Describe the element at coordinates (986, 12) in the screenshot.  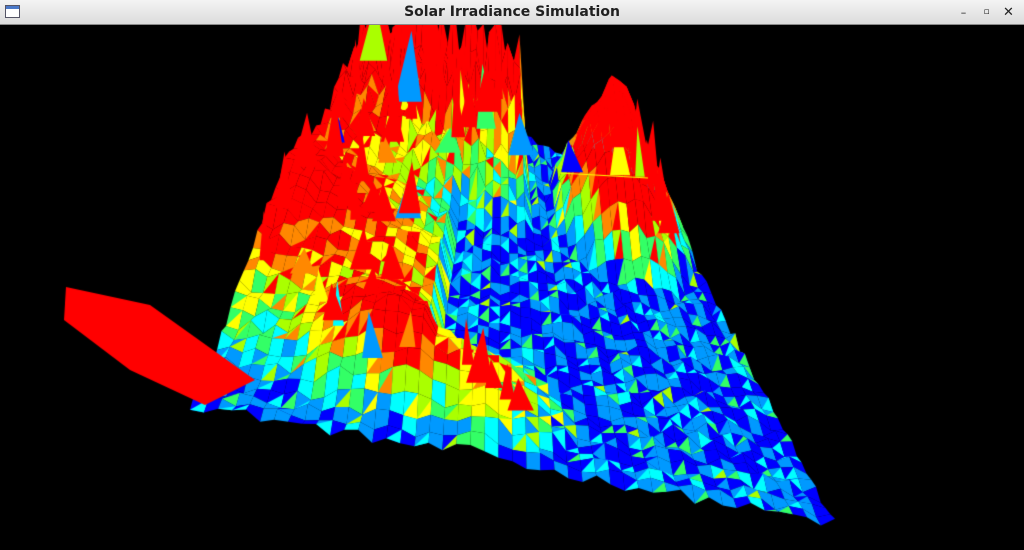
I see `maximize-button: ▫` at that location.